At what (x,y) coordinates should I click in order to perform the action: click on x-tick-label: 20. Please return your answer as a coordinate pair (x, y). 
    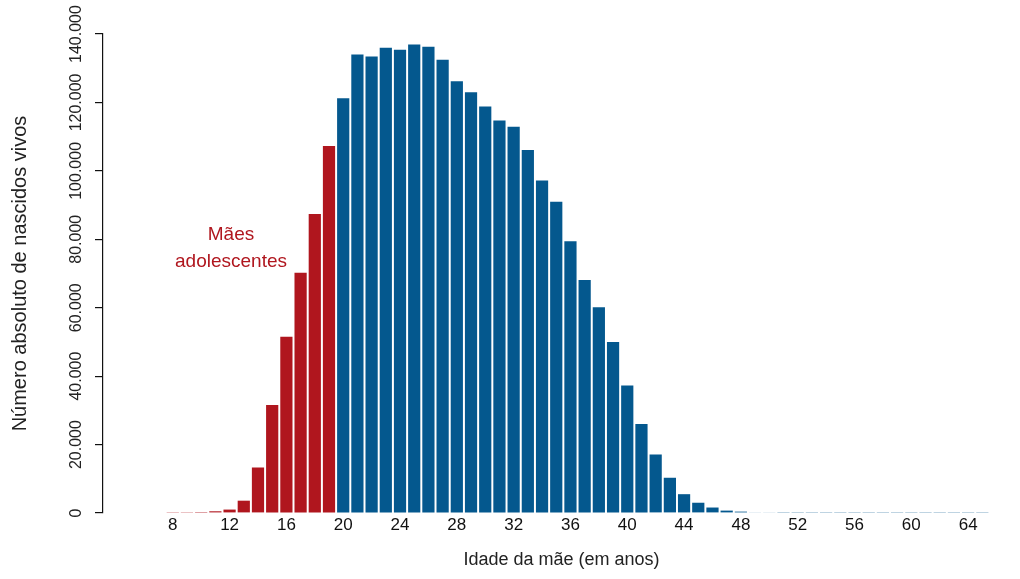
    Looking at the image, I should click on (343, 524).